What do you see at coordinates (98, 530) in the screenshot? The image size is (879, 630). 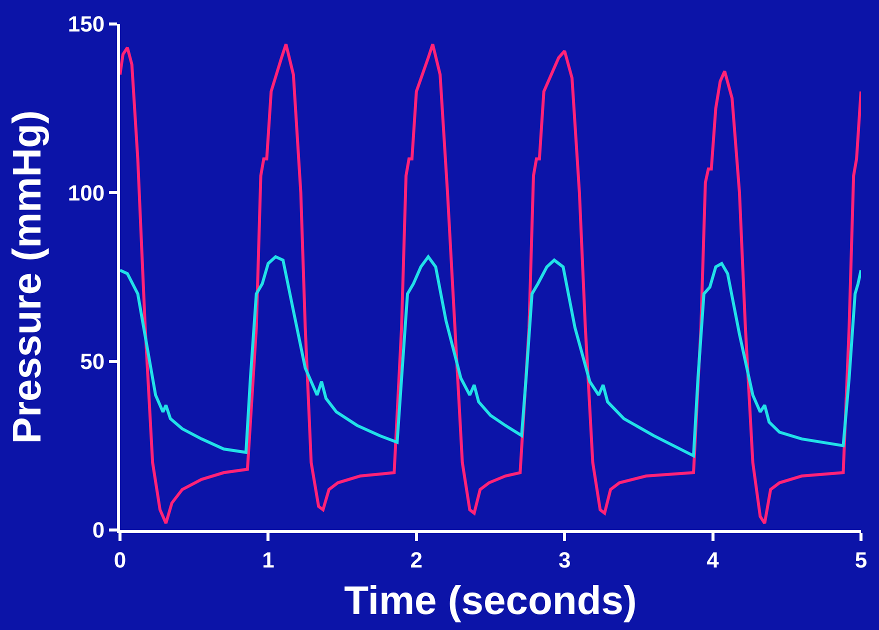 I see `y-tick-label: 0` at bounding box center [98, 530].